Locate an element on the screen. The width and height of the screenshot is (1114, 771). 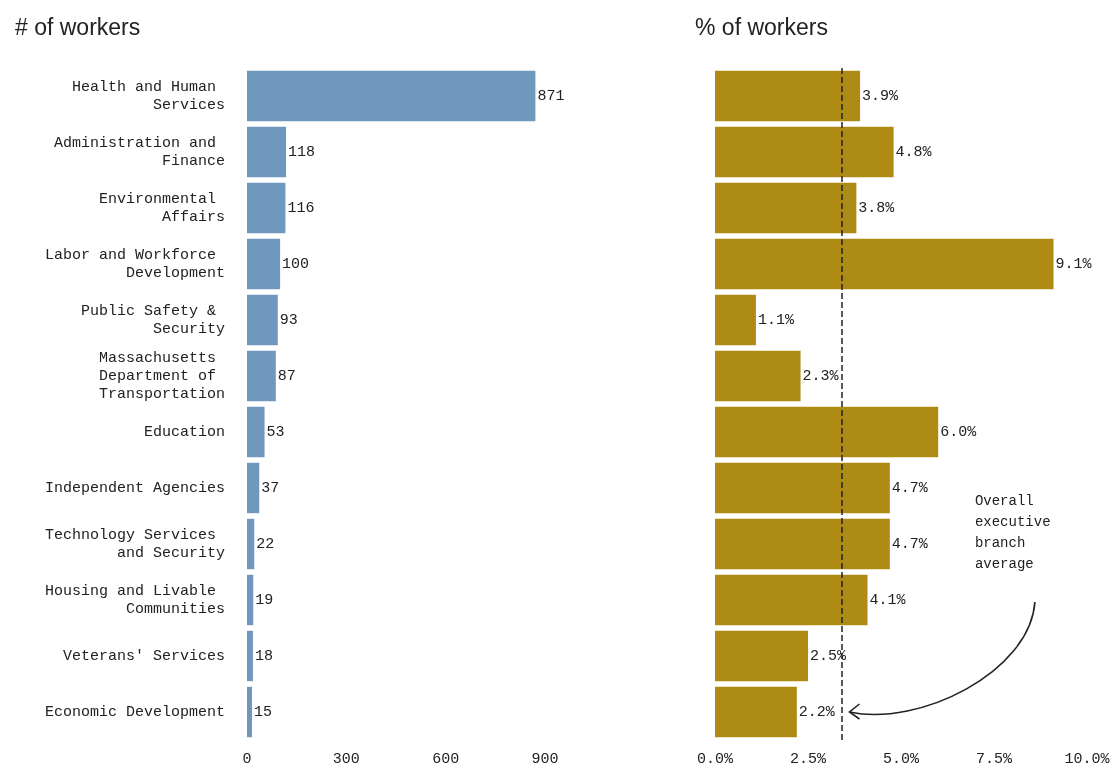
chart-title: % of workers is located at coordinates (761, 26).